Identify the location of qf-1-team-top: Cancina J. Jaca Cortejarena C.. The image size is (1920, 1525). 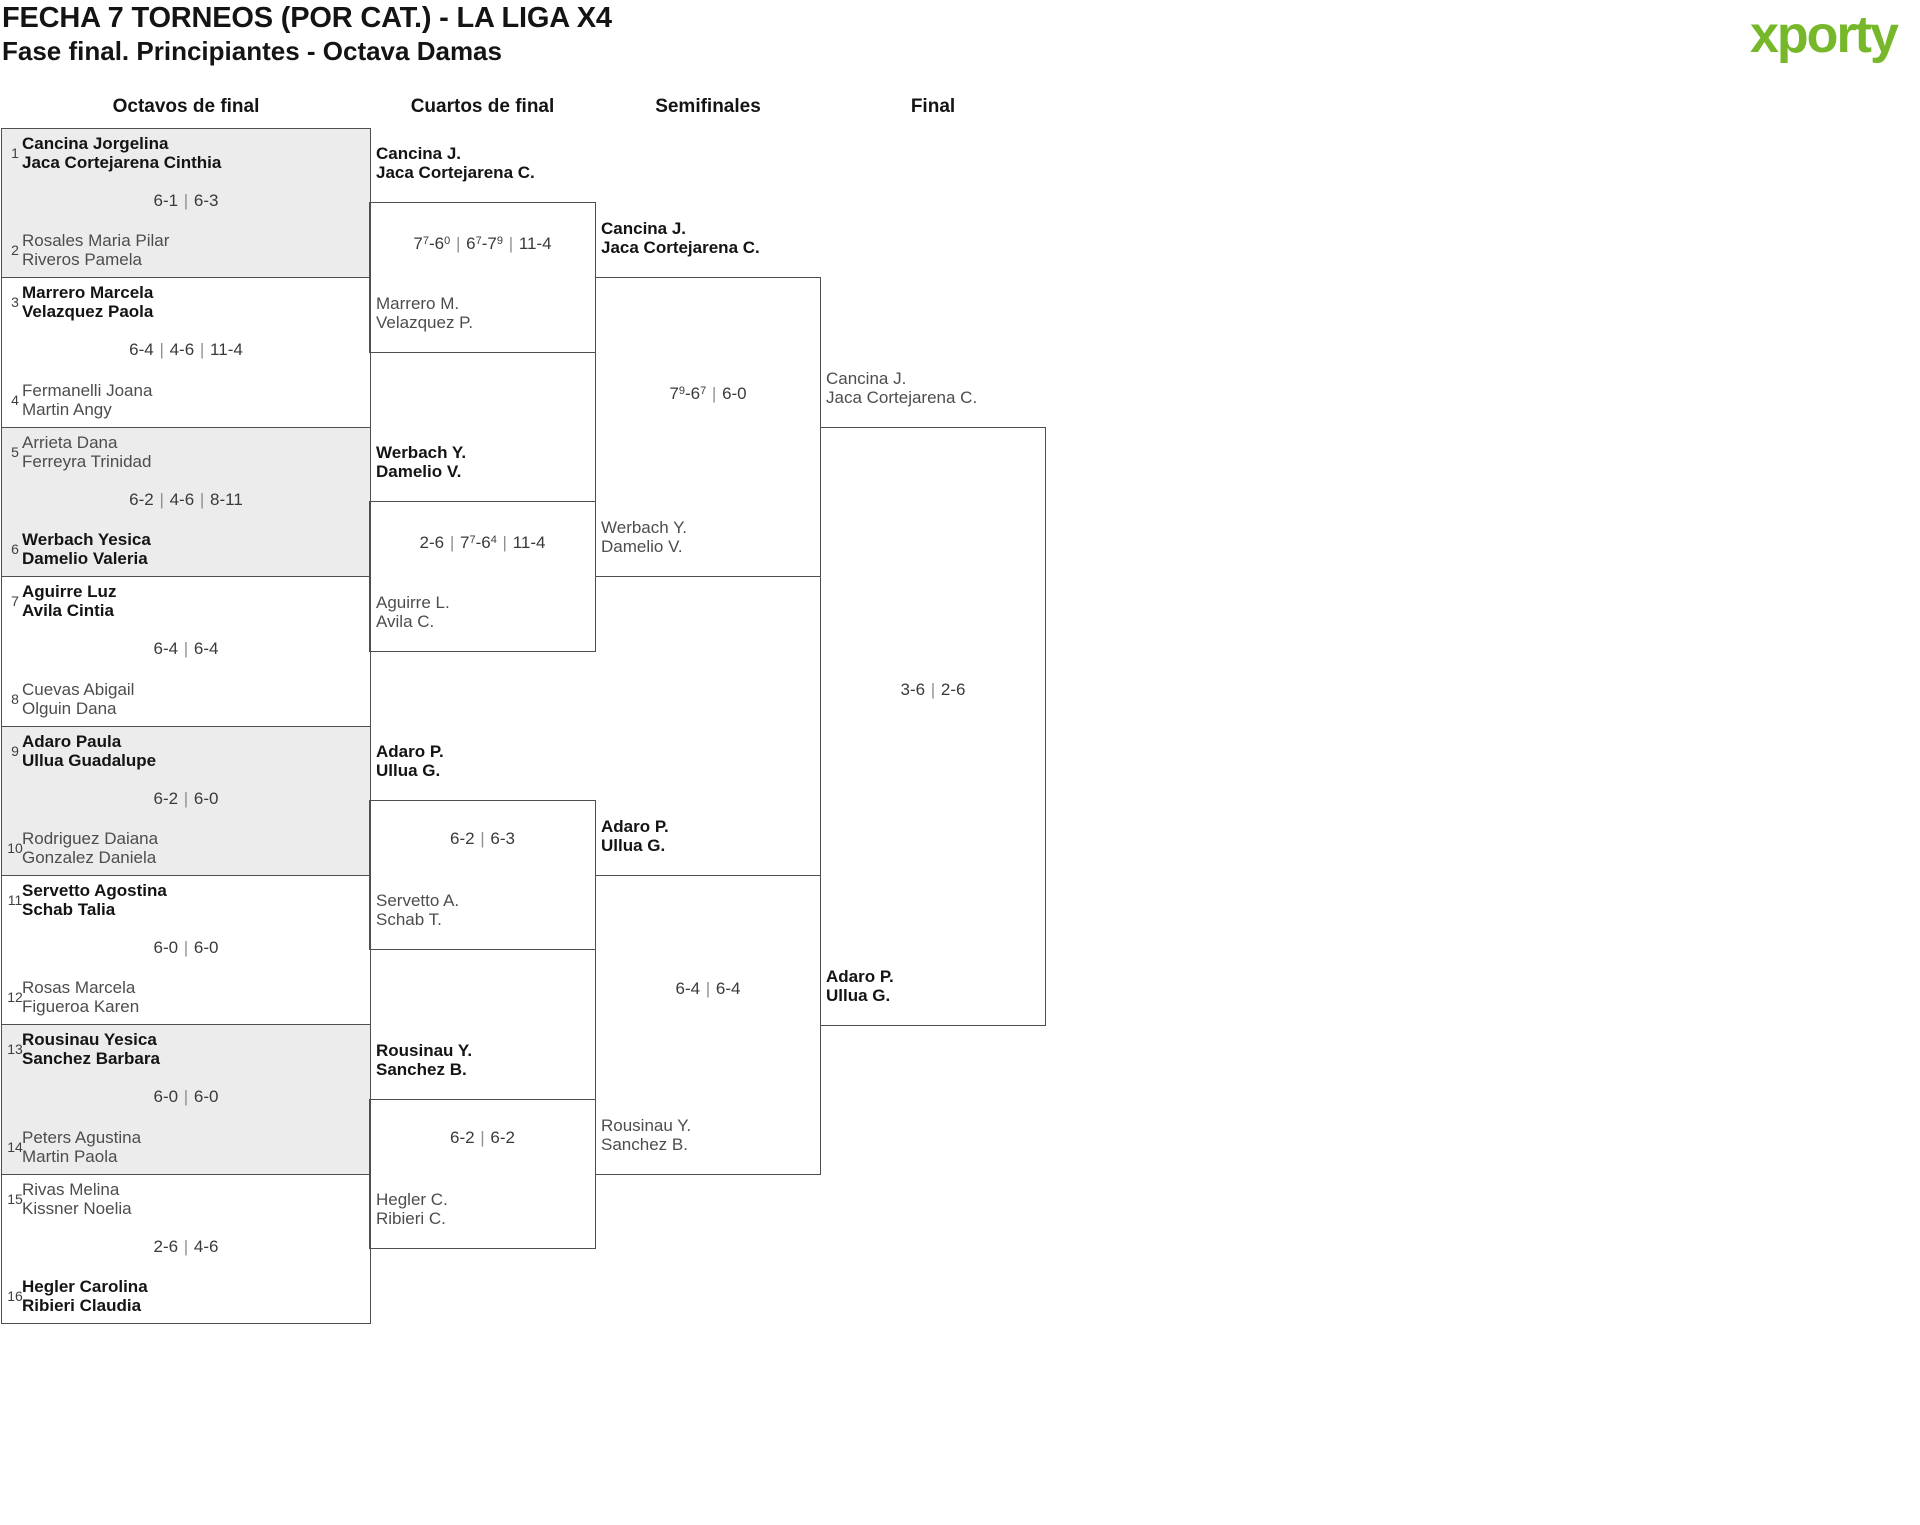
(455, 163).